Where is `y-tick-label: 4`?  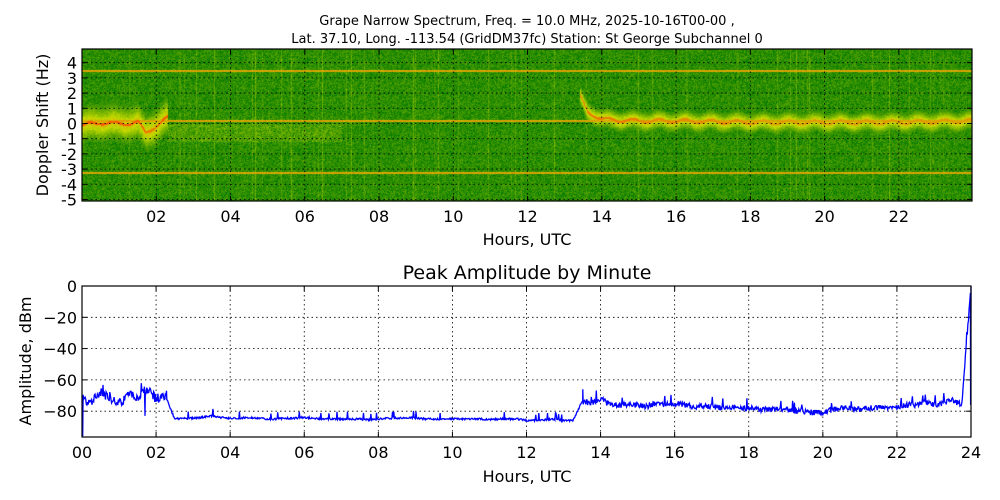
y-tick-label: 4 is located at coordinates (72, 63).